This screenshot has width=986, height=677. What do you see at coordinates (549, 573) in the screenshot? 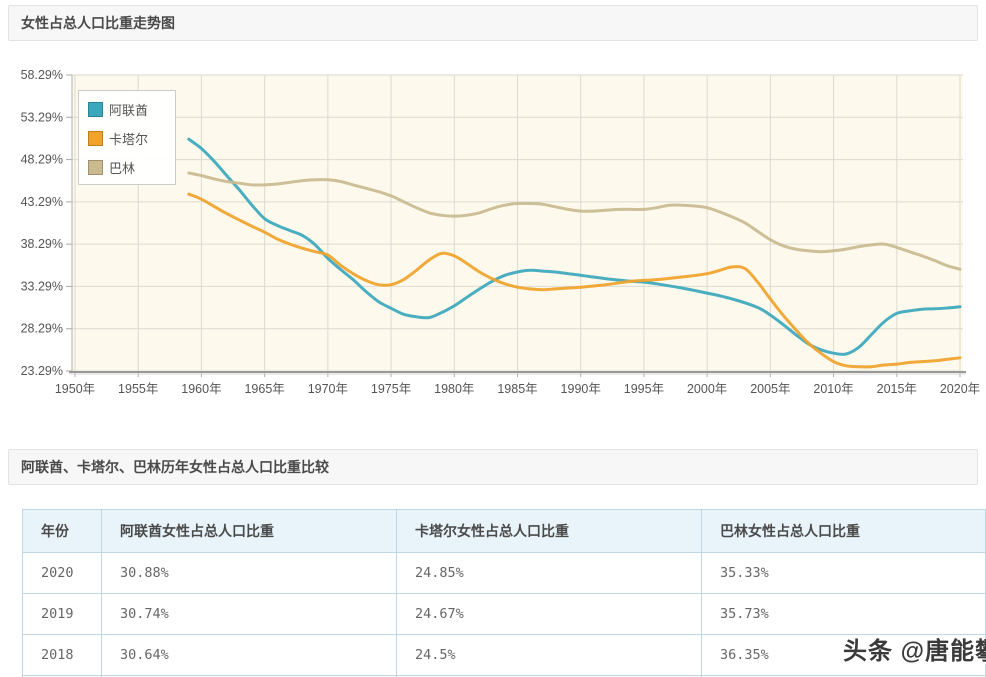
I see `table-cell: 24.85%` at bounding box center [549, 573].